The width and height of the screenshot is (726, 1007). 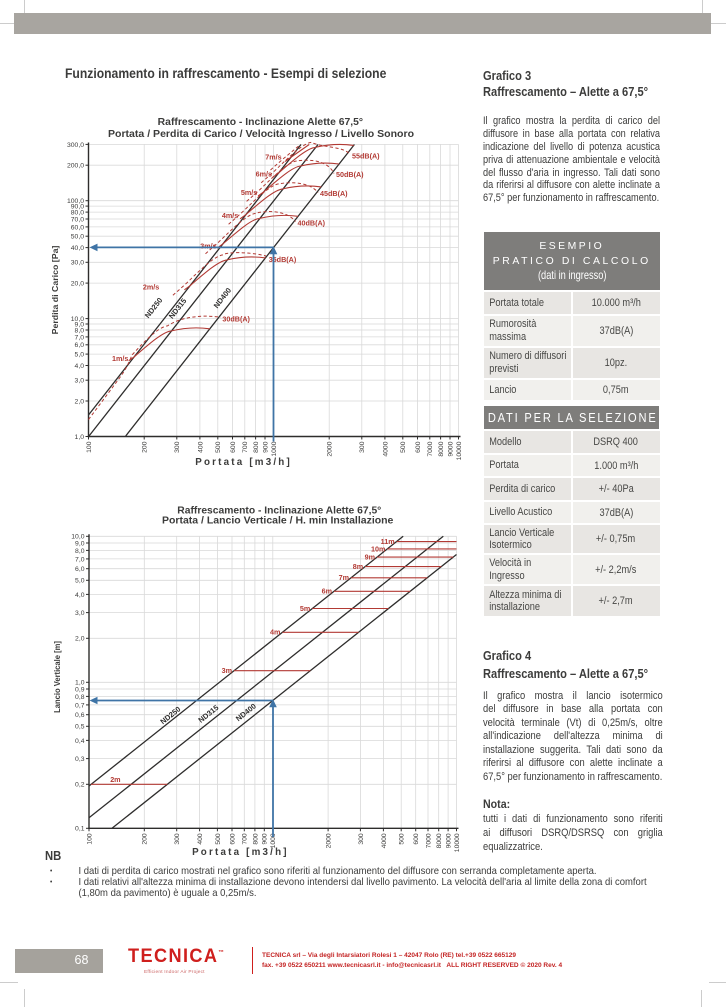 I want to click on svg-text: 5m, so click(x=305, y=608).